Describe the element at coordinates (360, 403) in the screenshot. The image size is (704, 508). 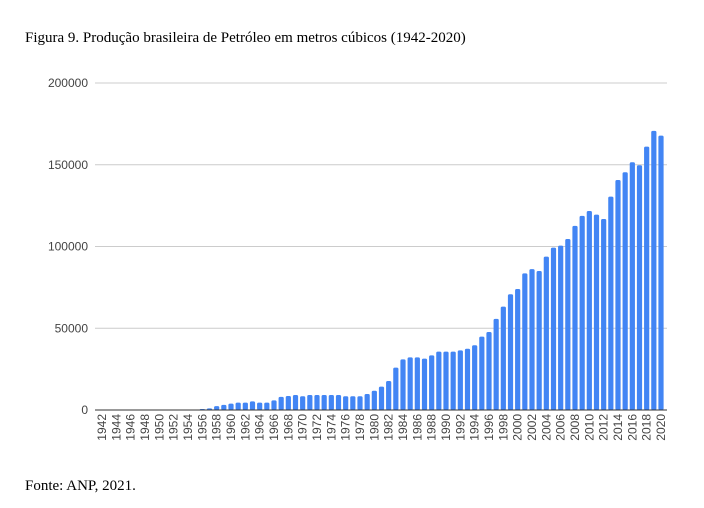
I see `bar-1978` at that location.